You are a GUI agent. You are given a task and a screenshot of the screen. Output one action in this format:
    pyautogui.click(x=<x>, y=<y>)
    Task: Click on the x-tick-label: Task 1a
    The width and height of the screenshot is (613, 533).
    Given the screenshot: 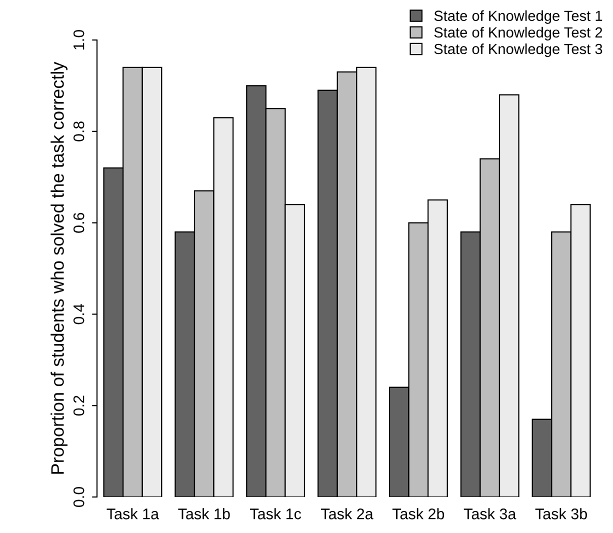 What is the action you would take?
    pyautogui.click(x=133, y=514)
    